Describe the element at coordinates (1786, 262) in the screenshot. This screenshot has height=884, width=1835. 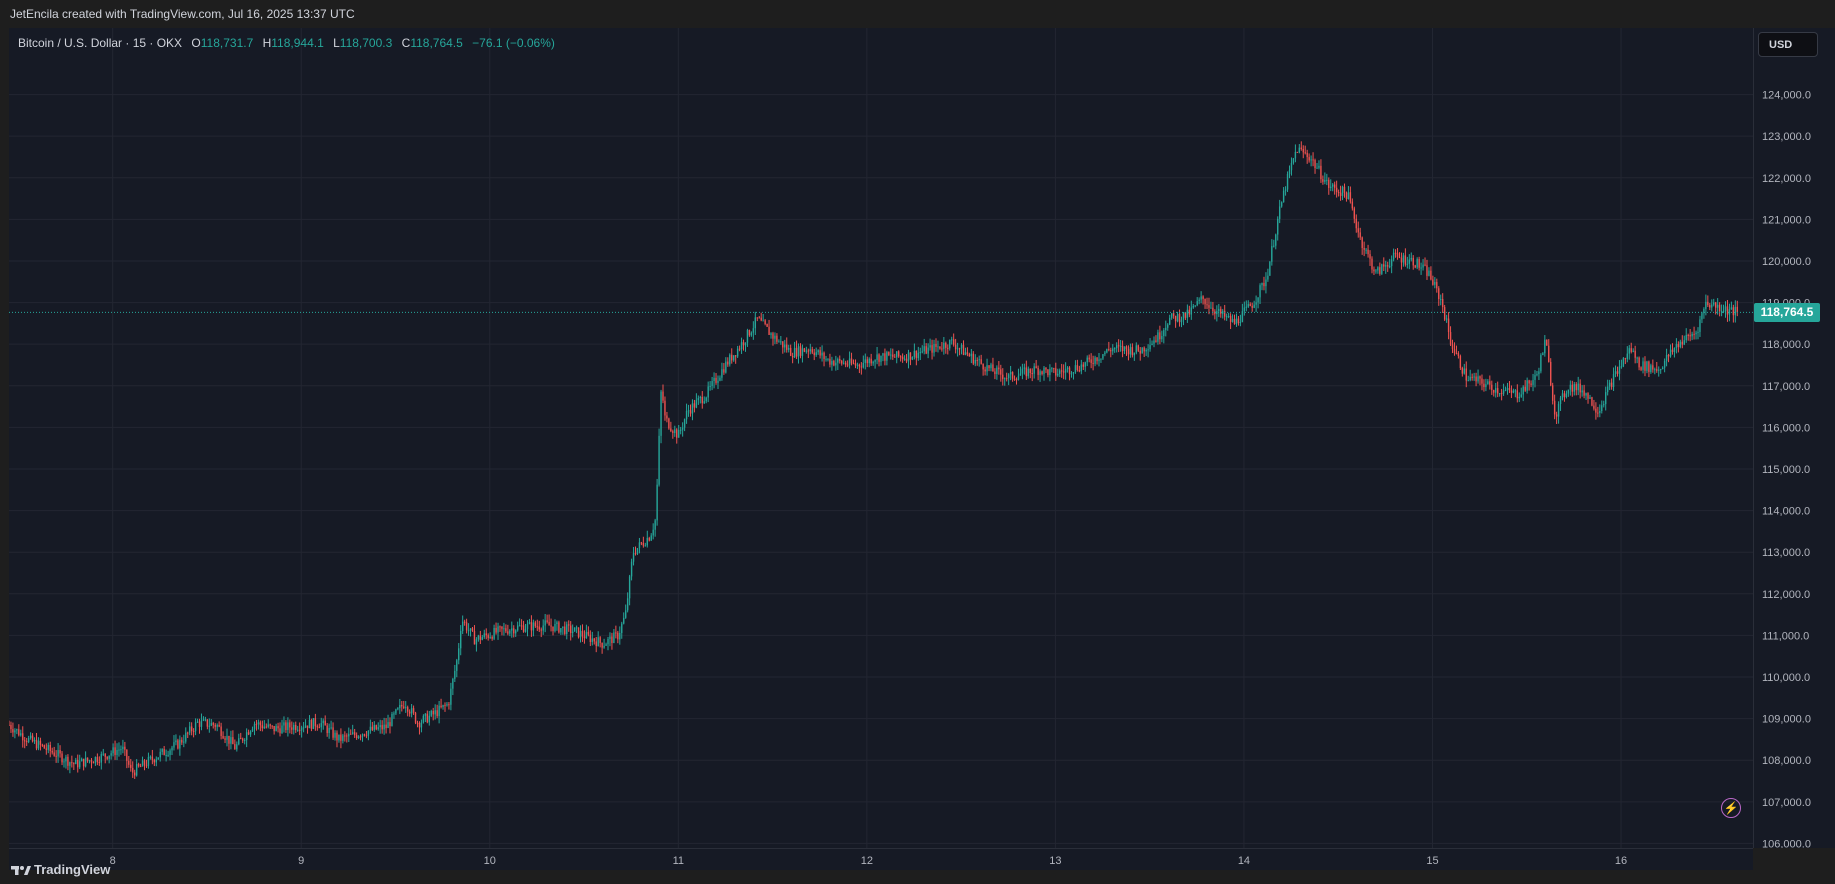
I see `price-tick-label: 120,000.0` at that location.